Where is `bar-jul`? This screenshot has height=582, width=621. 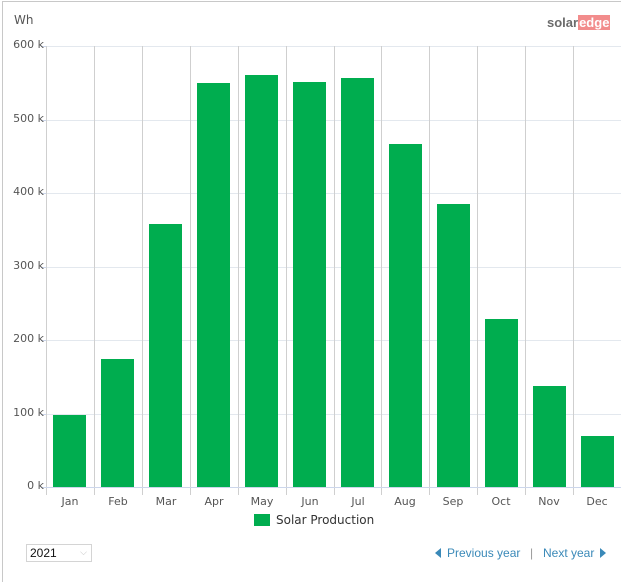 bar-jul is located at coordinates (357, 282).